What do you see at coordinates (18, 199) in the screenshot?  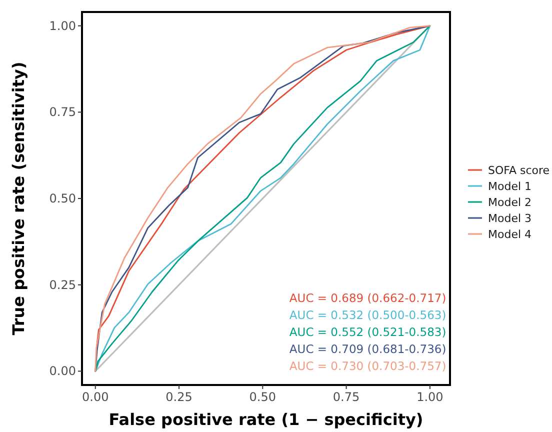 I see `y-axis-title: True positive rate (sensitivity)` at bounding box center [18, 199].